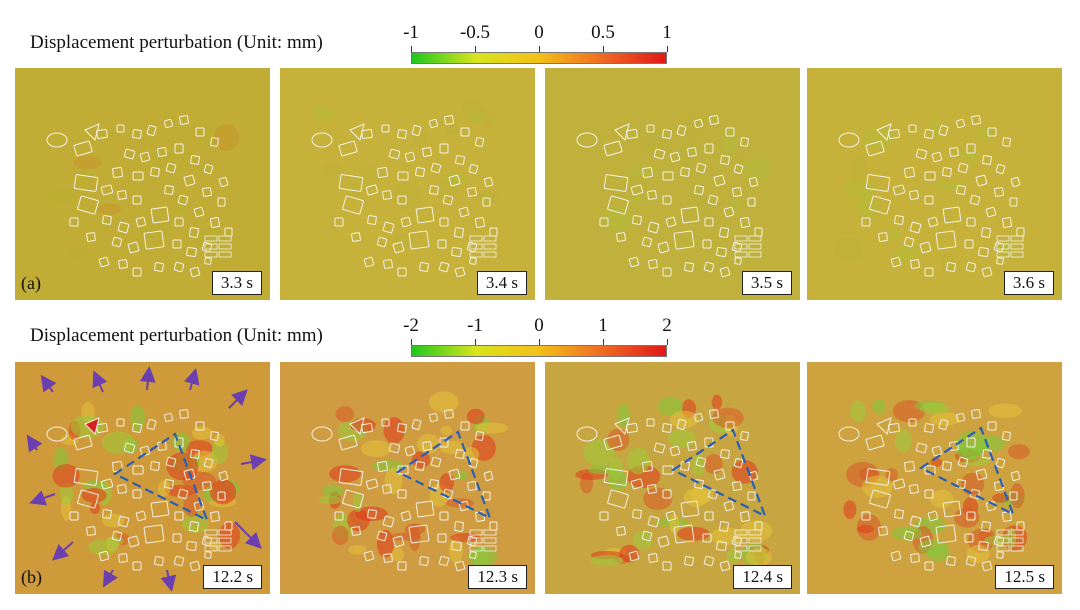 The width and height of the screenshot is (1080, 610). Describe the element at coordinates (672, 184) in the screenshot. I see `panel-a-3: 3.5 s` at that location.